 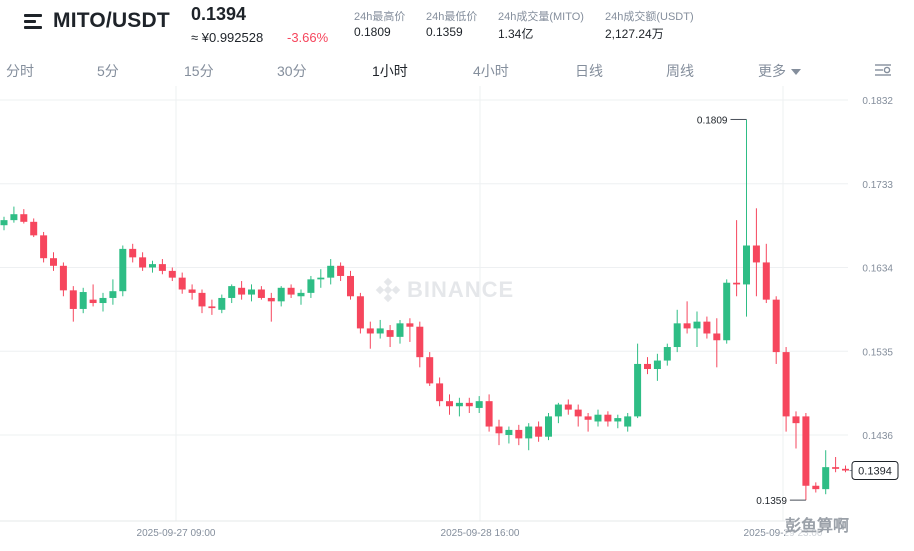 I want to click on source-watermark: 彭鱼算啊, so click(x=817, y=524).